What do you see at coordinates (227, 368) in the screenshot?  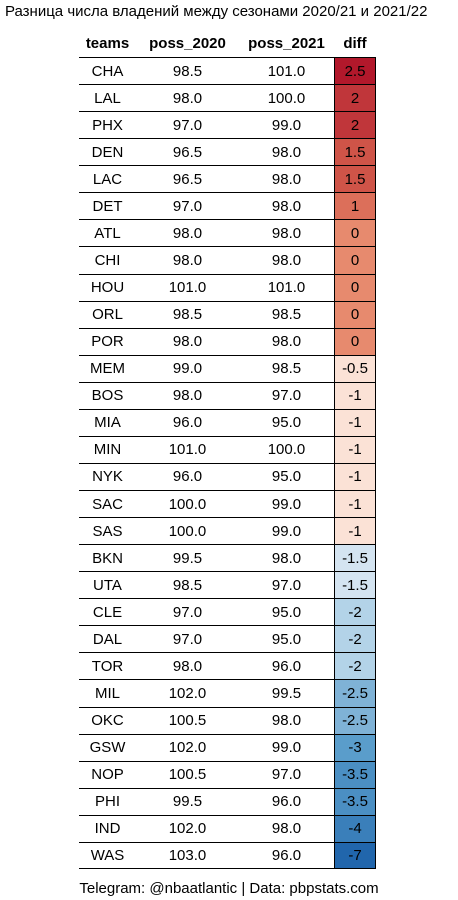 I see `table-row: MEM 99.0 98.5 -0.5` at bounding box center [227, 368].